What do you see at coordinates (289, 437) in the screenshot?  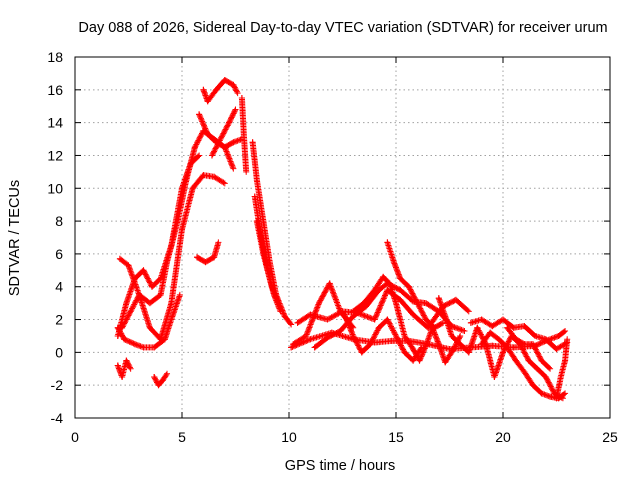 I see `x-tick-label: 10` at bounding box center [289, 437].